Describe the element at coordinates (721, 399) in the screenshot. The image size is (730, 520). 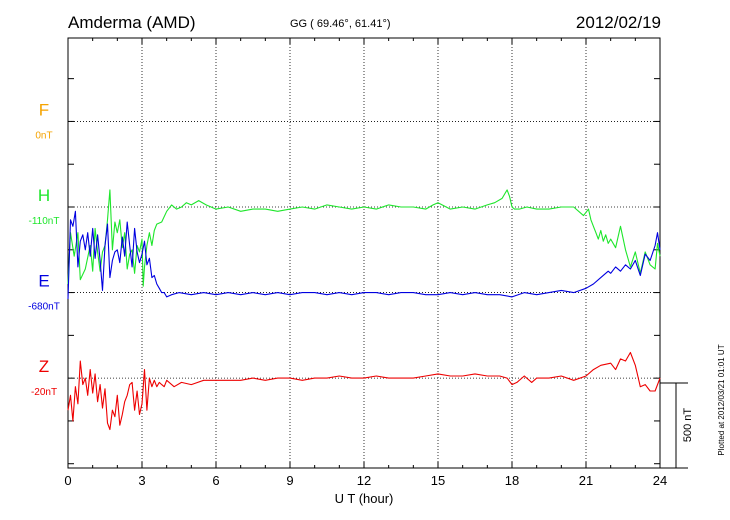
I see `plotted-at-note: Plotted at 2012/03/21 01:01 UT` at that location.